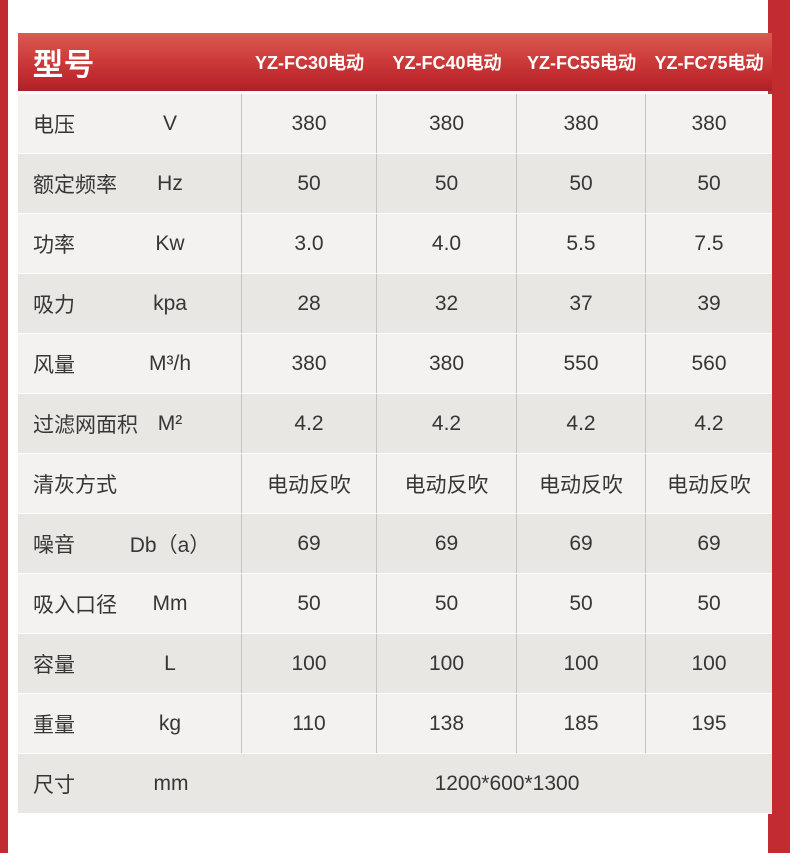 The image size is (790, 853). What do you see at coordinates (85, 425) in the screenshot?
I see `parameter-name: 过滤网面积` at bounding box center [85, 425].